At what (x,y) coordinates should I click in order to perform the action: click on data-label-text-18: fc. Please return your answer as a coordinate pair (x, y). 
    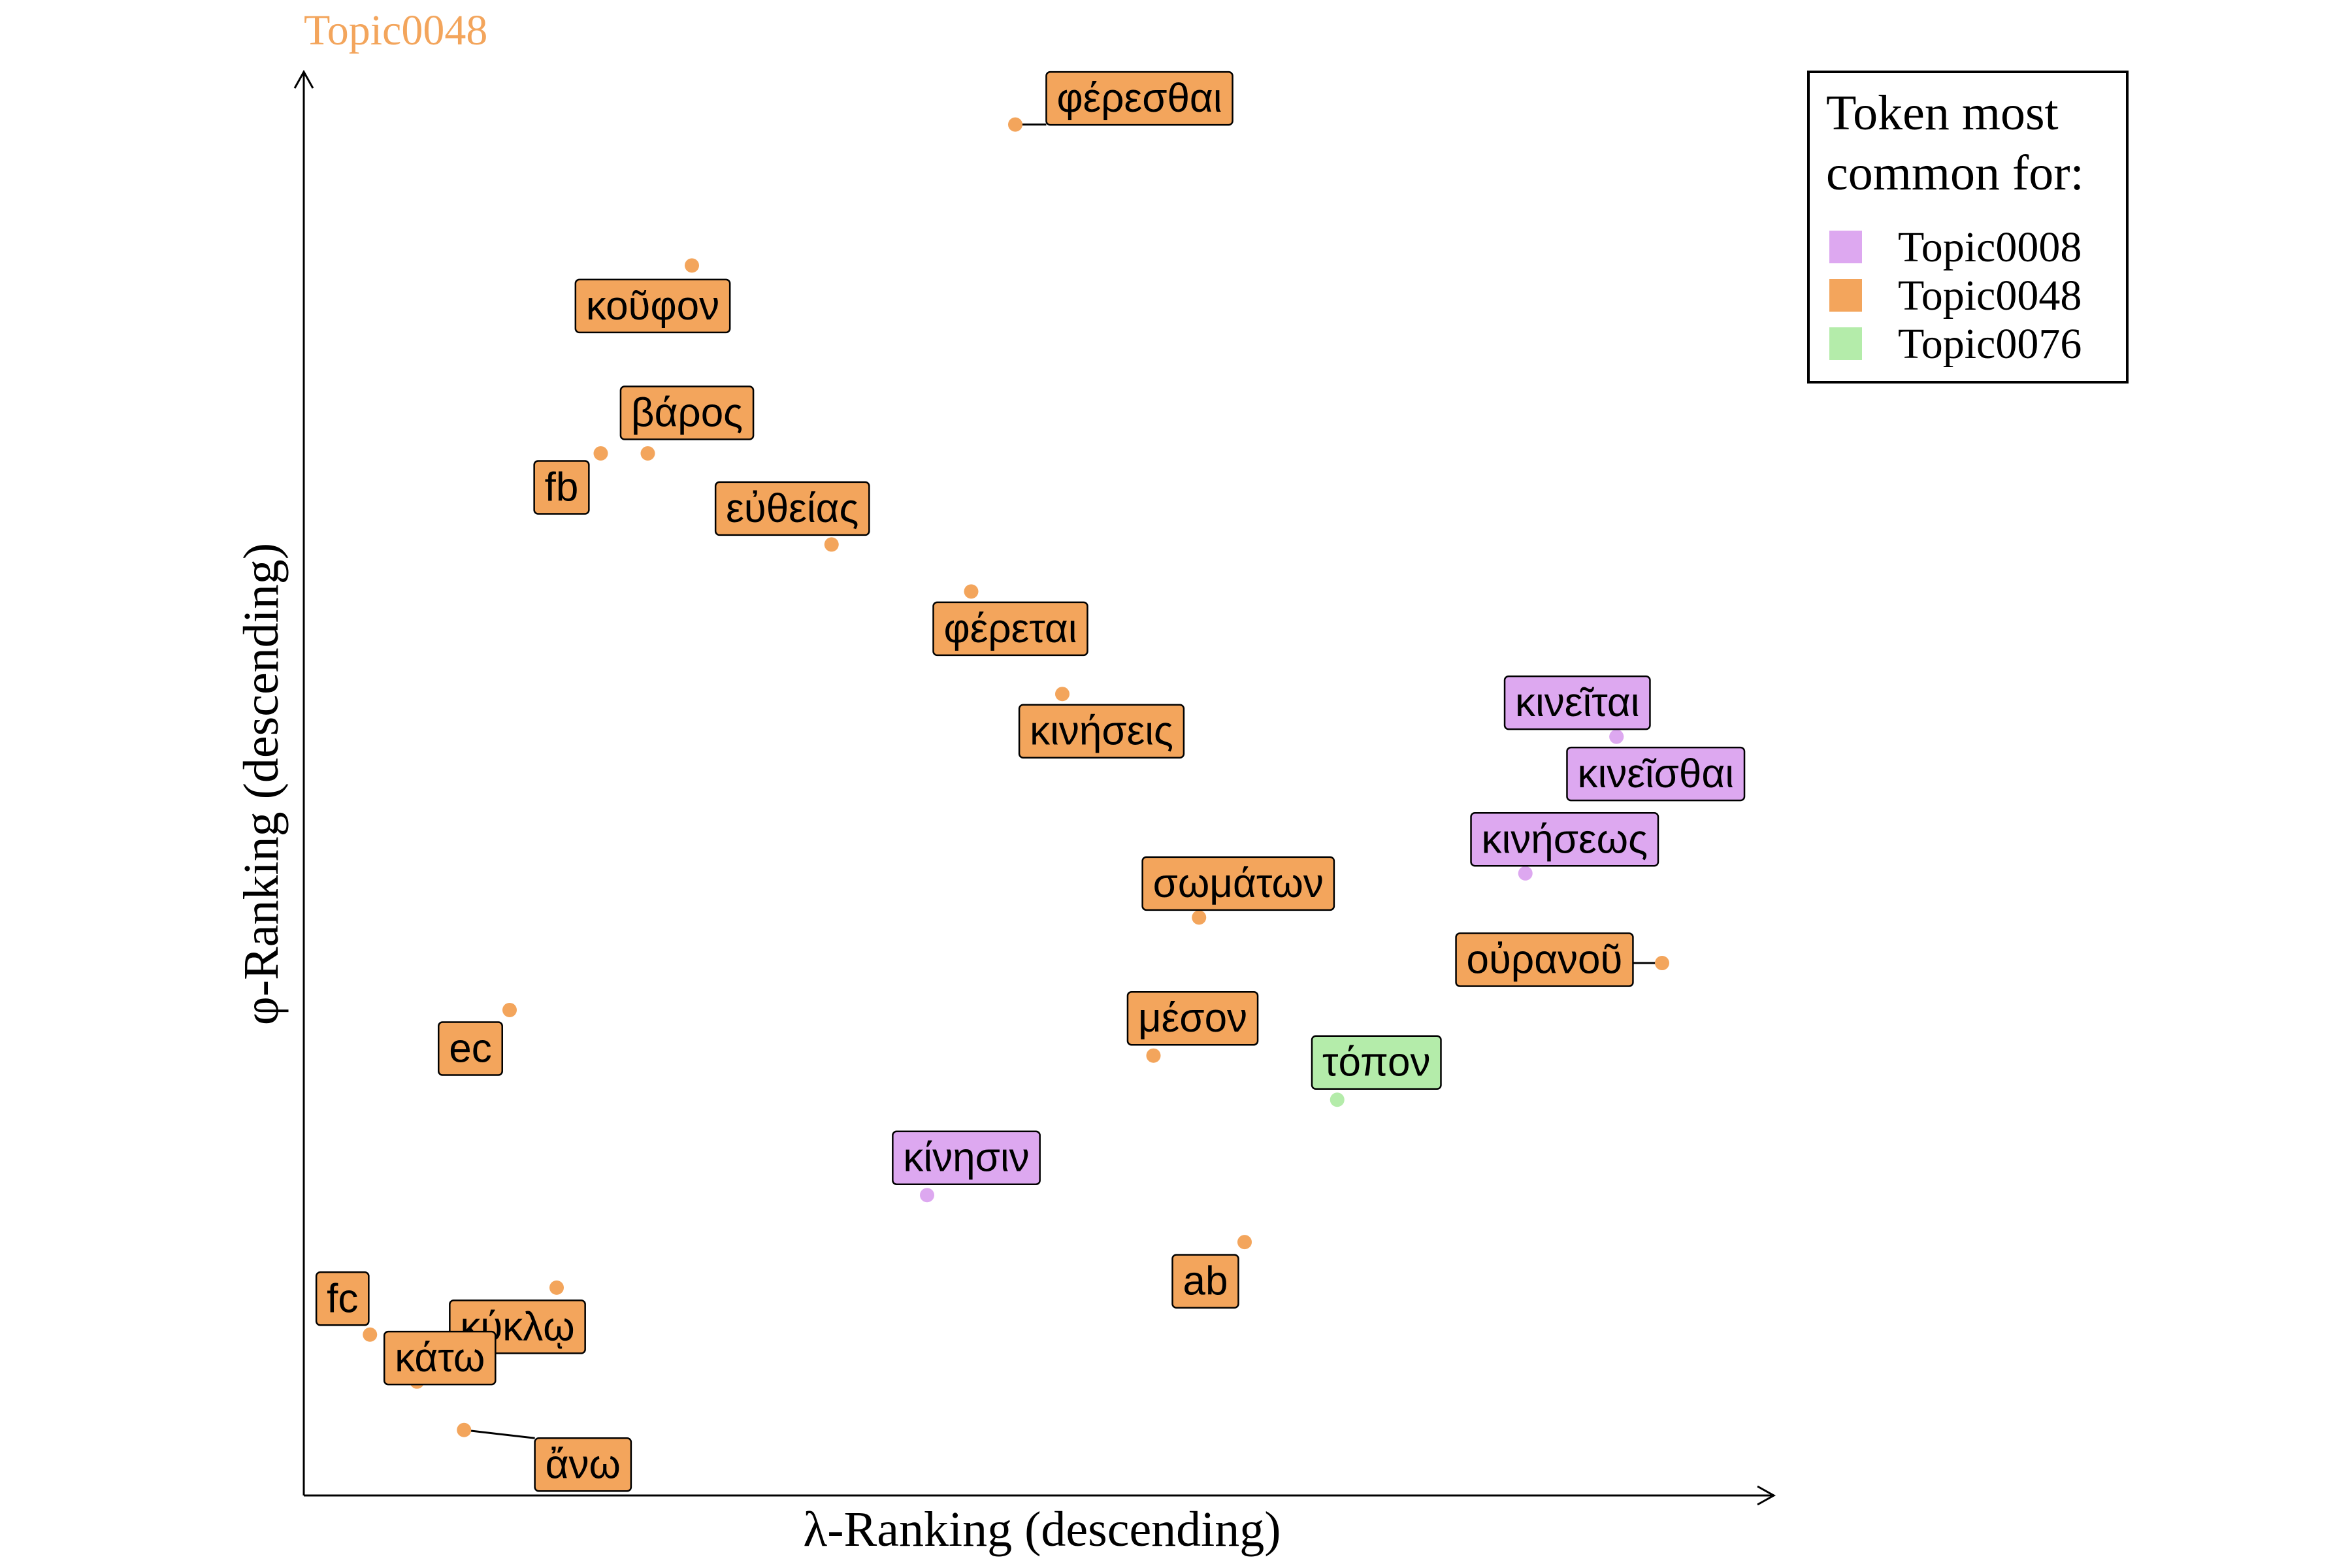
    Looking at the image, I should click on (342, 1298).